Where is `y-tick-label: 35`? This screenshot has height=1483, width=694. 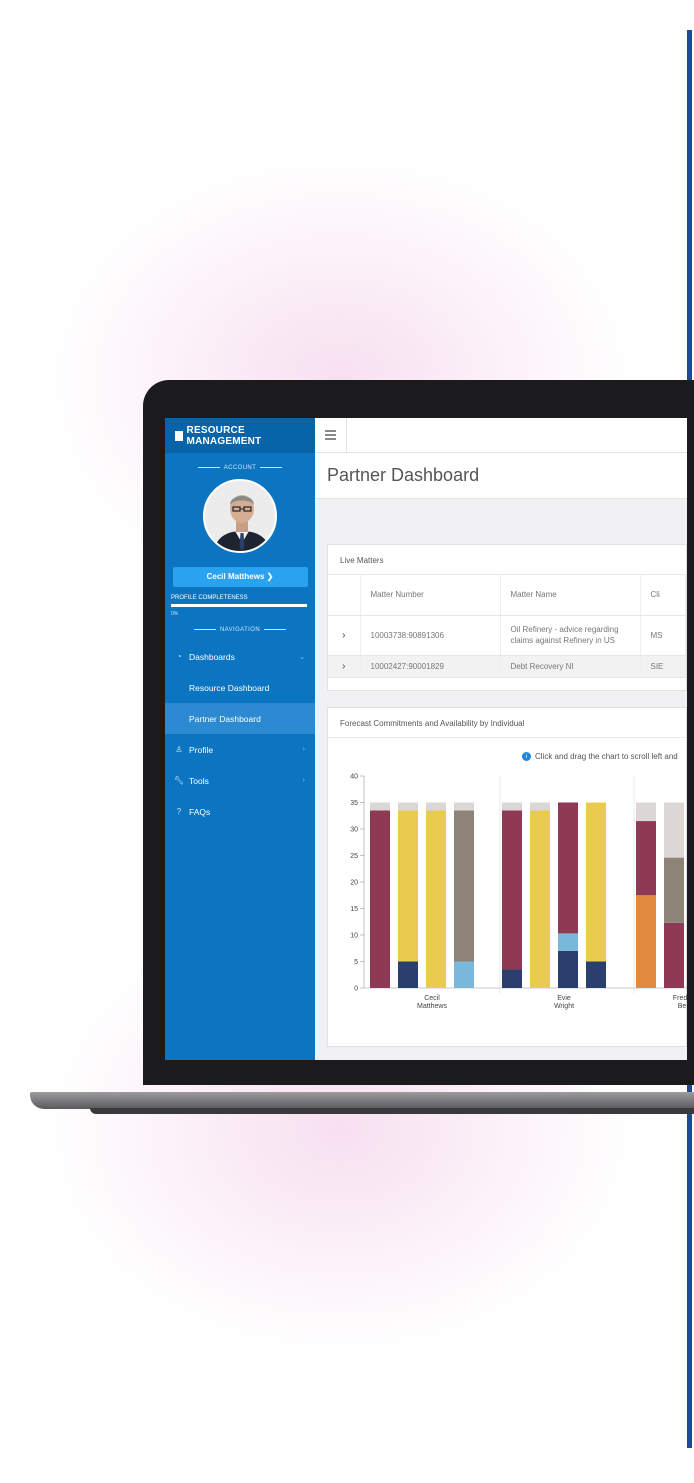 y-tick-label: 35 is located at coordinates (354, 803).